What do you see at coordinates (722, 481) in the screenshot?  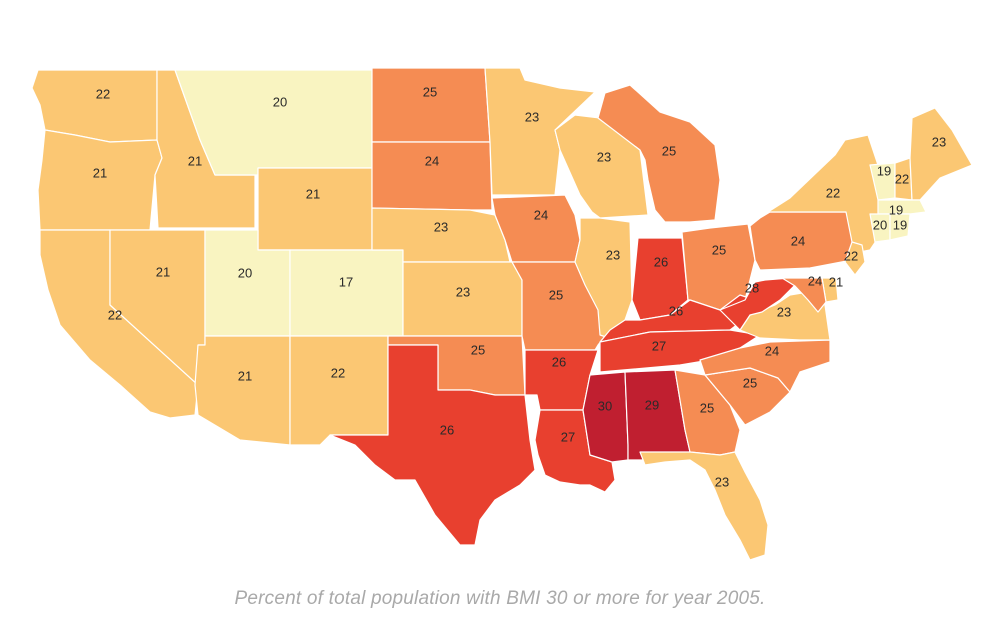 I see `state-value-fl: 23` at bounding box center [722, 481].